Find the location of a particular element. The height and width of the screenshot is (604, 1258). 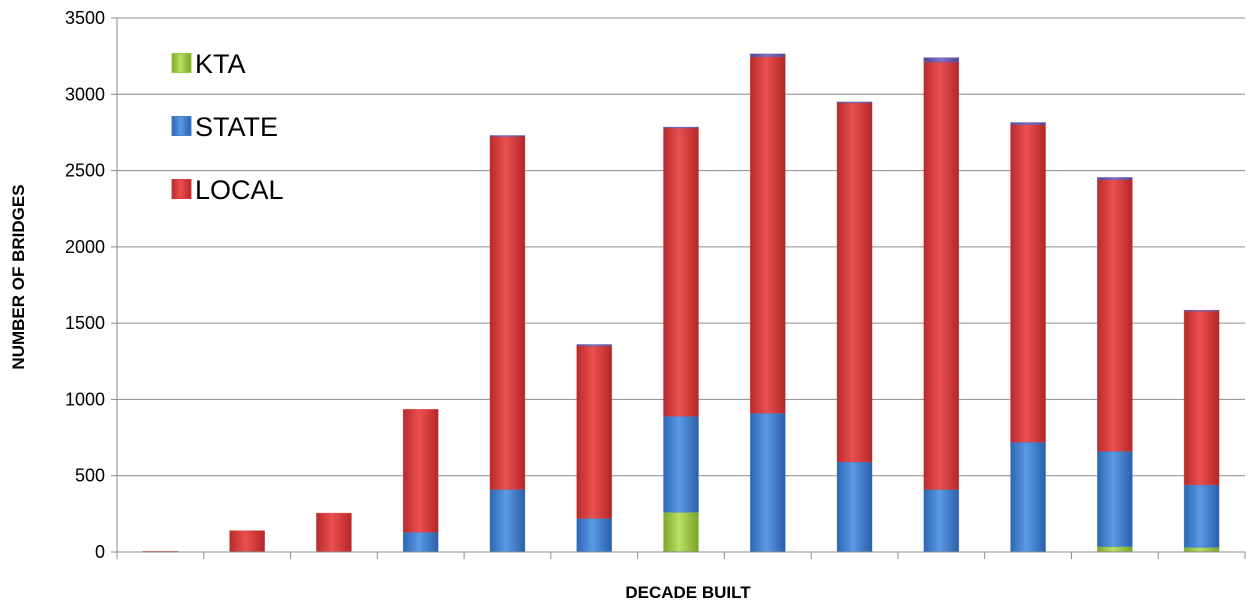

y-tick-label: 2000 is located at coordinates (85, 247).